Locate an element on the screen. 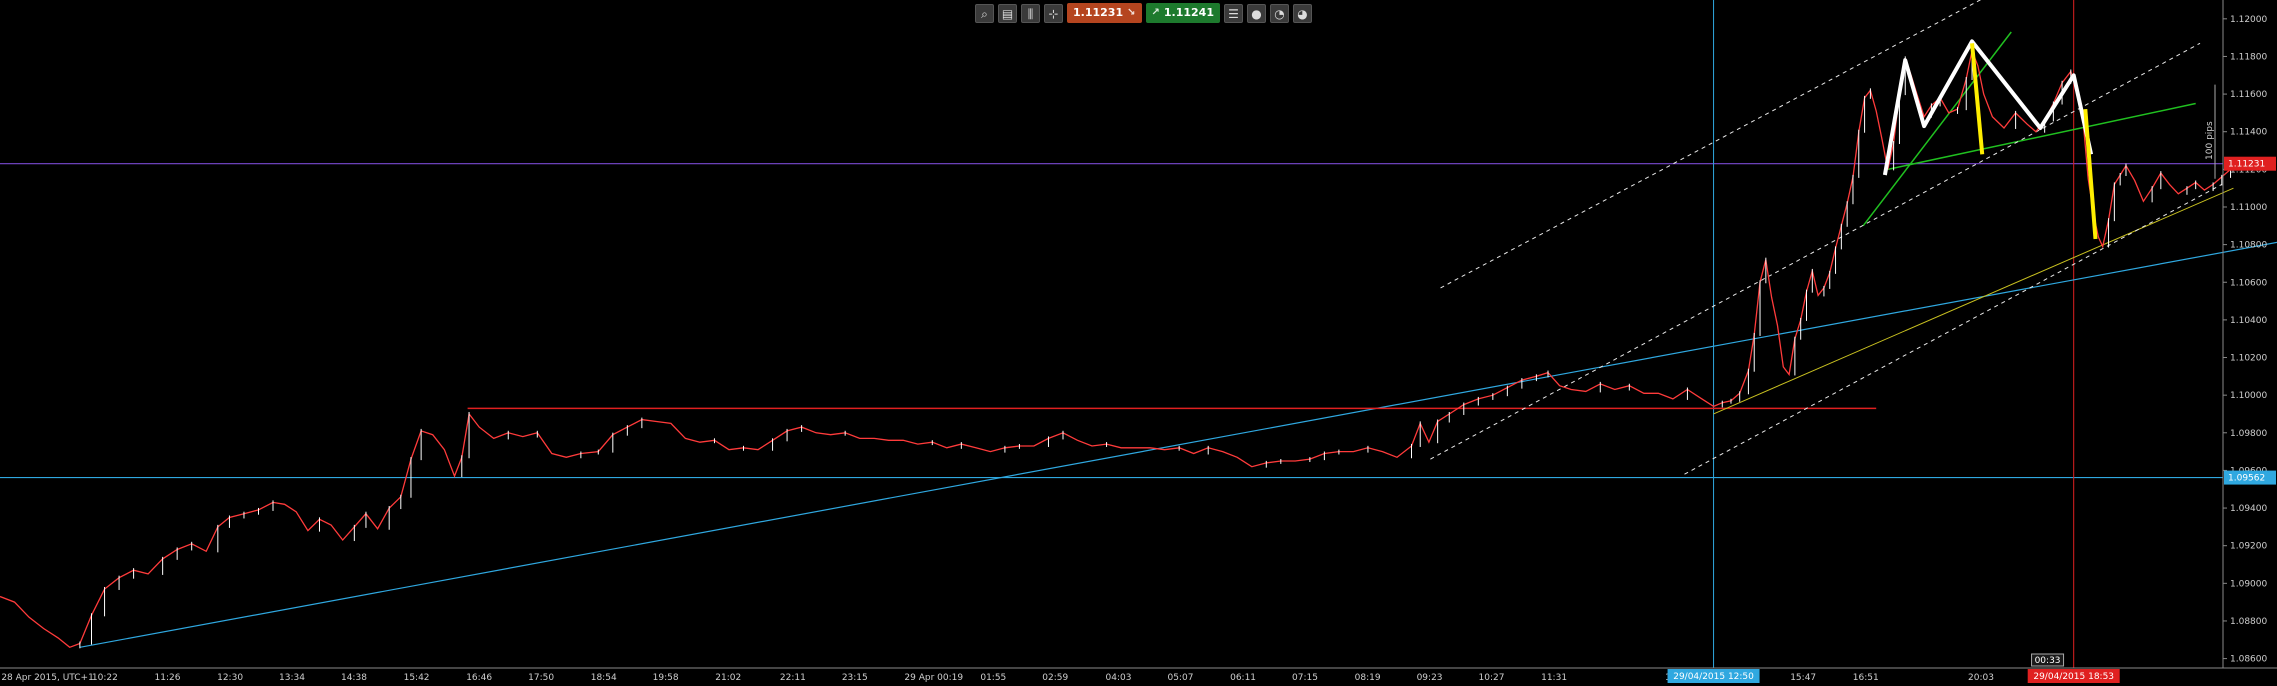 The image size is (2277, 686). tools-icon: ☰ is located at coordinates (1233, 13).